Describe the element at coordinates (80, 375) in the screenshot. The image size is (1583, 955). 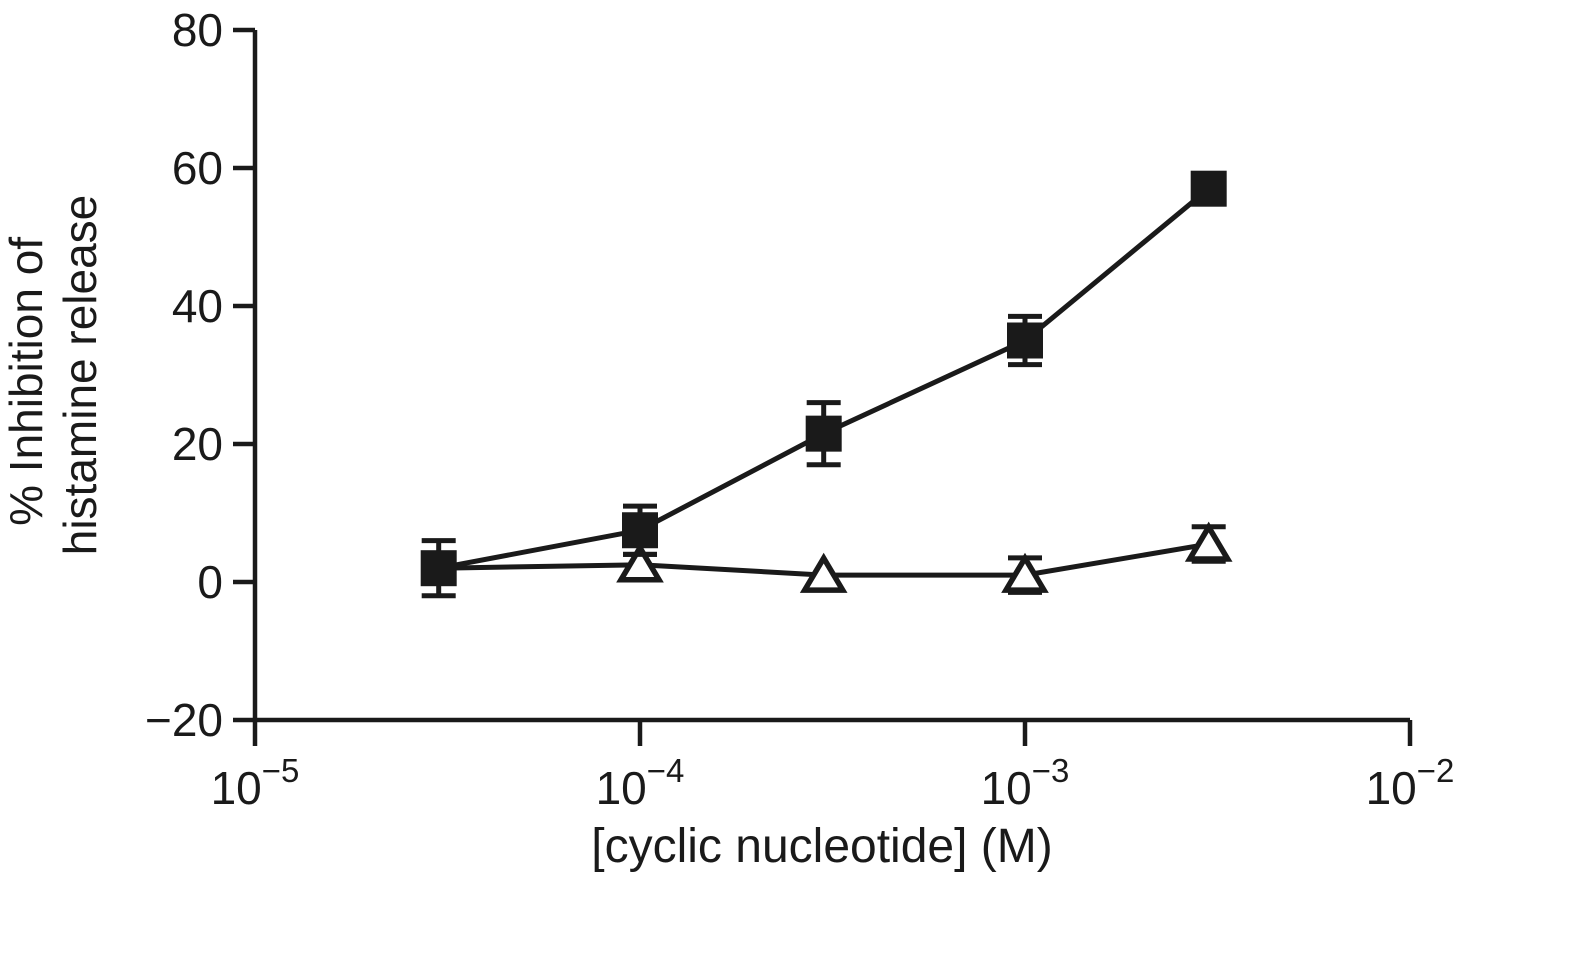
I see `y-axis-title-line2: histamine release` at that location.